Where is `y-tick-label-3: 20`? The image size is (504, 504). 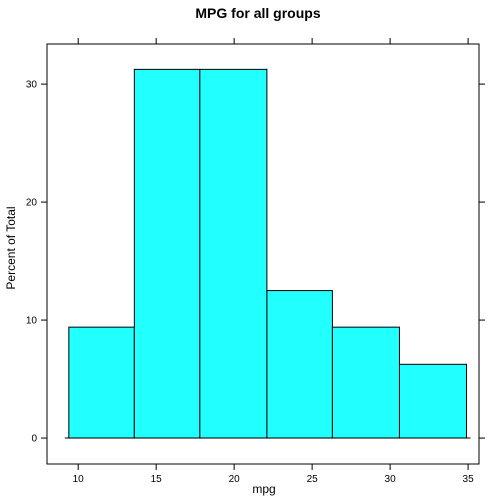
y-tick-label-3: 20 is located at coordinates (32, 203).